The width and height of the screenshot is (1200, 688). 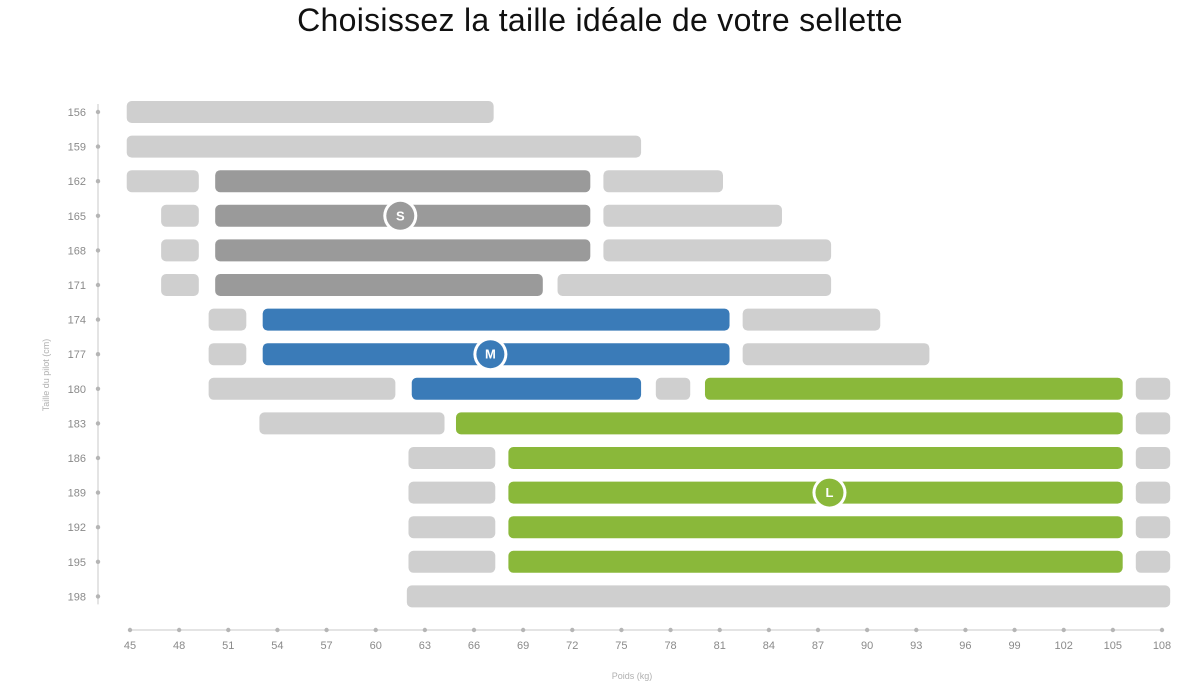 What do you see at coordinates (77, 286) in the screenshot?
I see `y-tick-label: 171` at bounding box center [77, 286].